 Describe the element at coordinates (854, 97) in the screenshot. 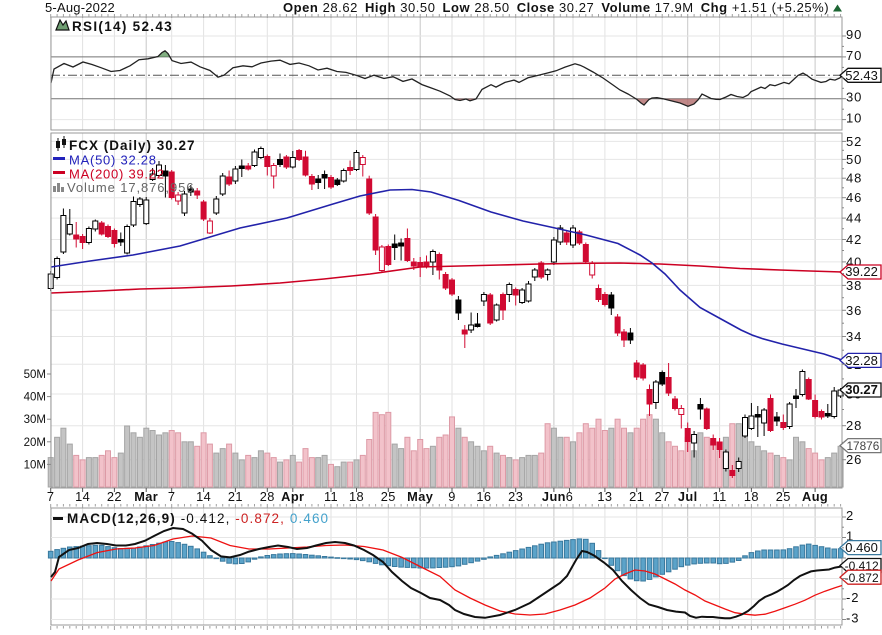

I see `svg-text: 30` at that location.